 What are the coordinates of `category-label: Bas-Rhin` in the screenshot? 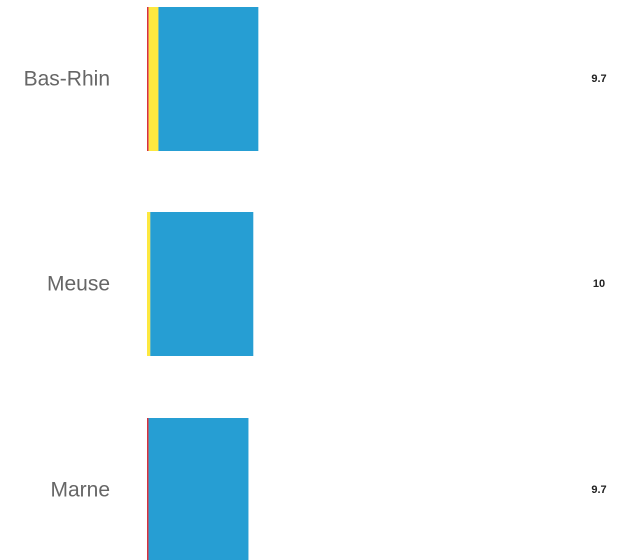 It's located at (67, 79).